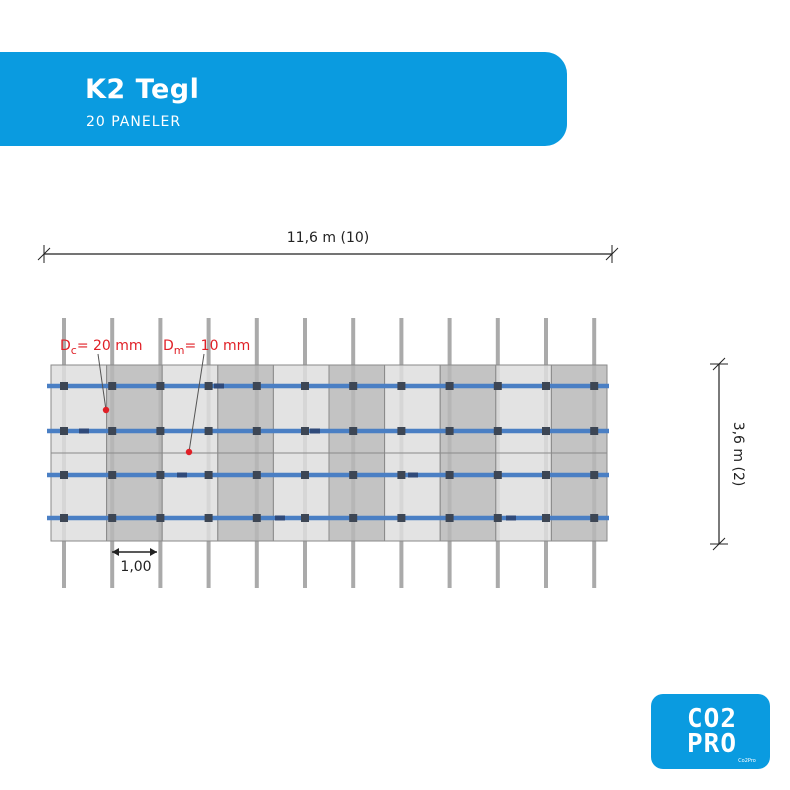  I want to click on dm-value: = 10 mm, so click(218, 346).